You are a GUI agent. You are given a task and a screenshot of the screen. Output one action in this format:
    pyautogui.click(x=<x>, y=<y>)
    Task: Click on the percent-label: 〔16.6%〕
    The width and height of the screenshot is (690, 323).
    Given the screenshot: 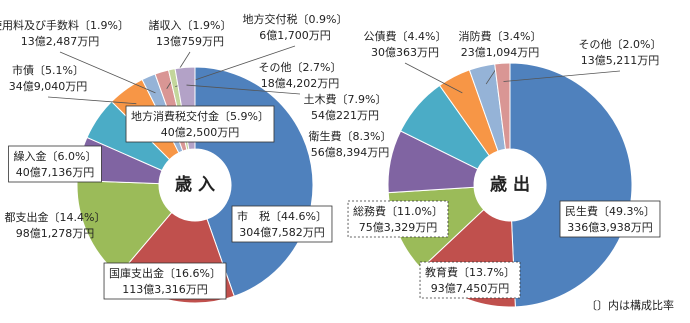 What is the action you would take?
    pyautogui.click(x=192, y=273)
    